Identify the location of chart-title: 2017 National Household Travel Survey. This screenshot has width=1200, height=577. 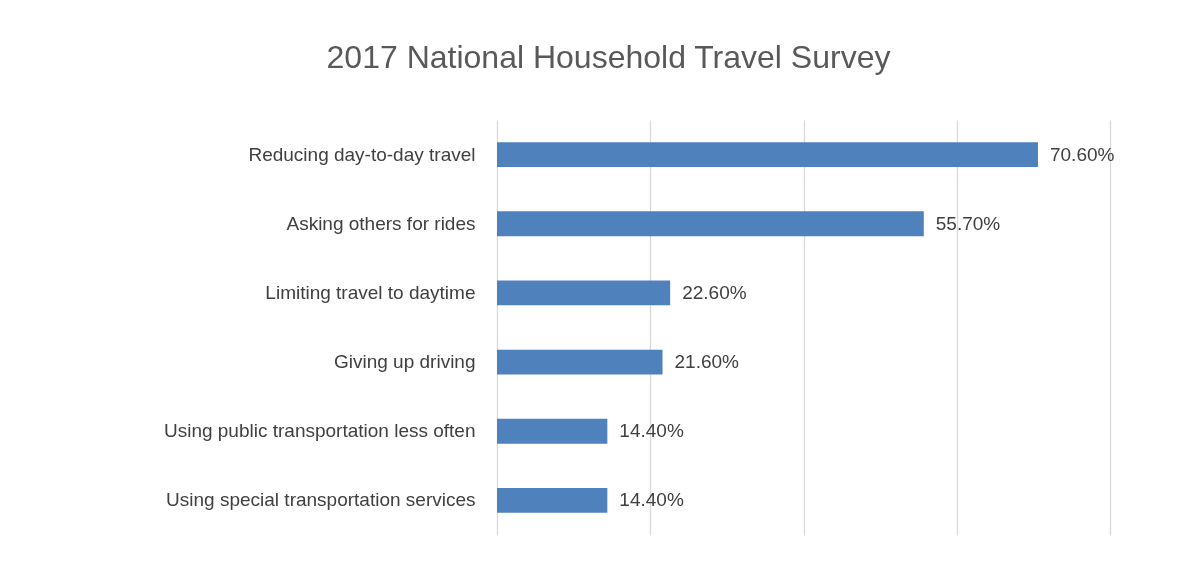
(608, 57).